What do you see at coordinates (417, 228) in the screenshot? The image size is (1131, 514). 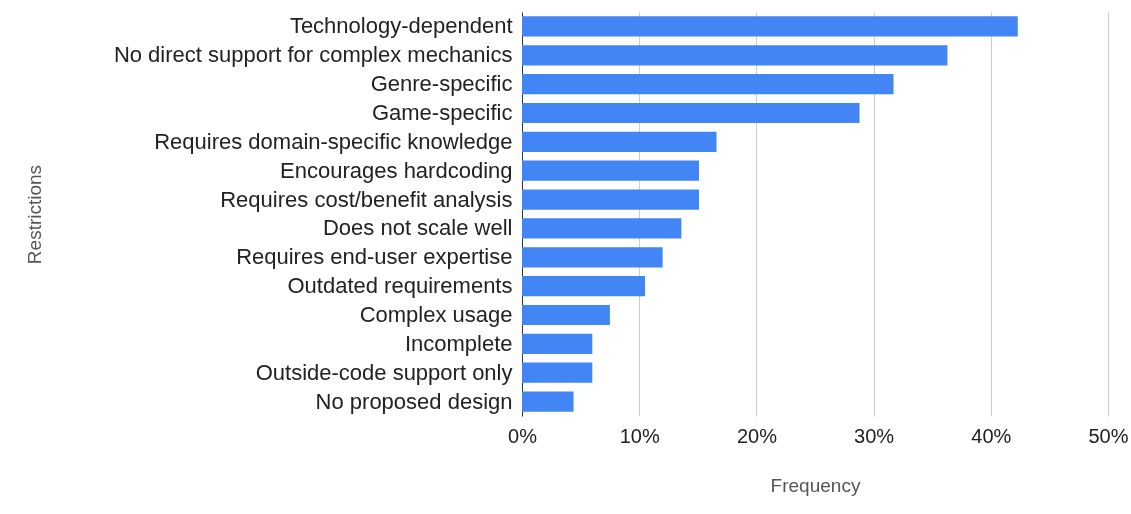 I see `y-tick-label: Does not scale well` at bounding box center [417, 228].